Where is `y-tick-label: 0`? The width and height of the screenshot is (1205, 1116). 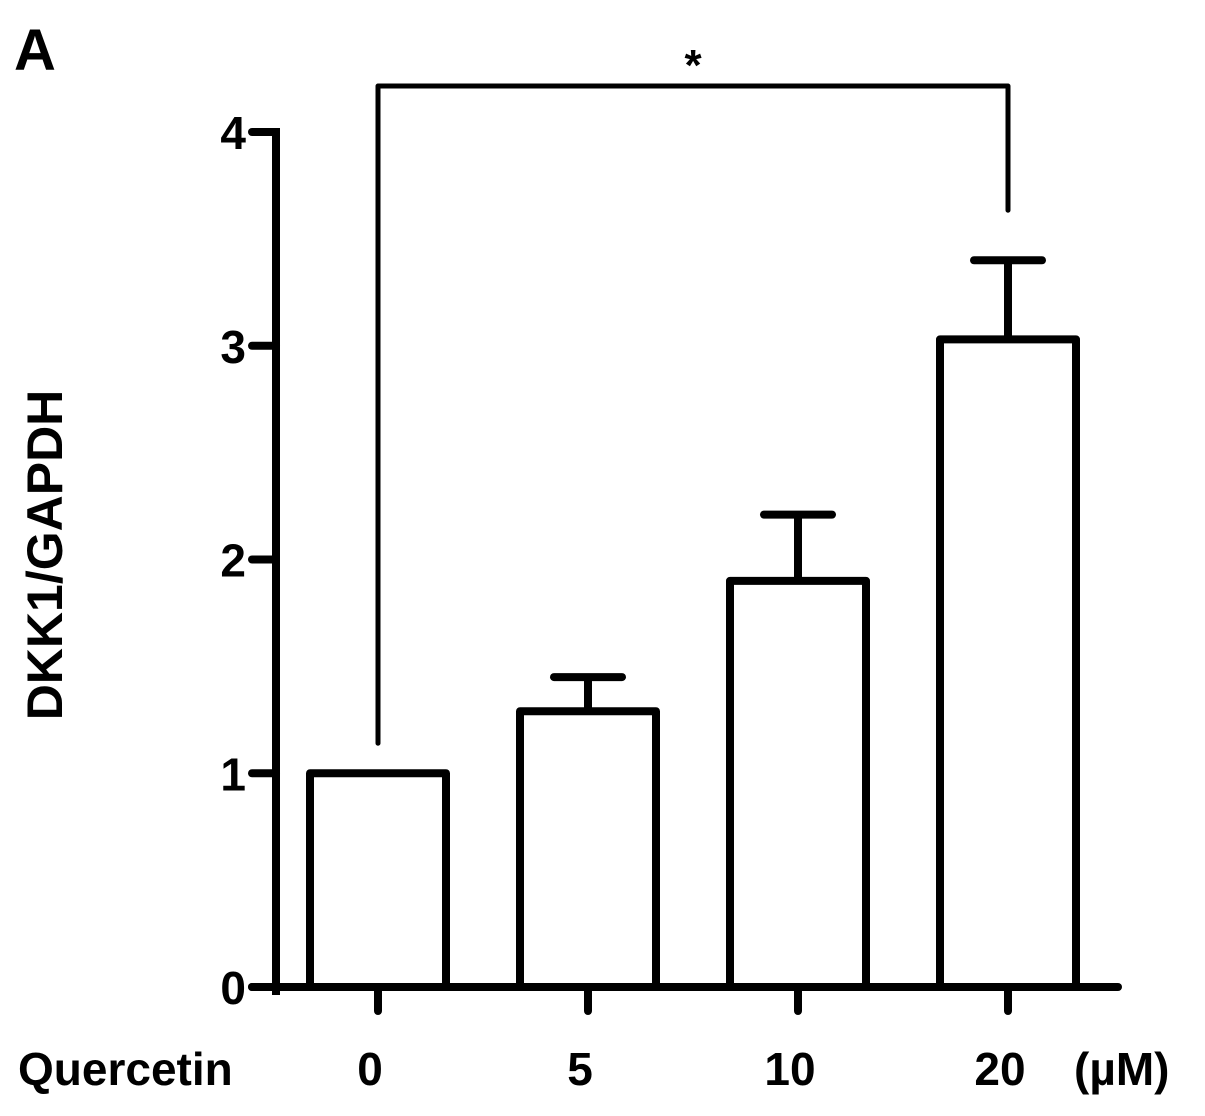 y-tick-label: 0 is located at coordinates (233, 988).